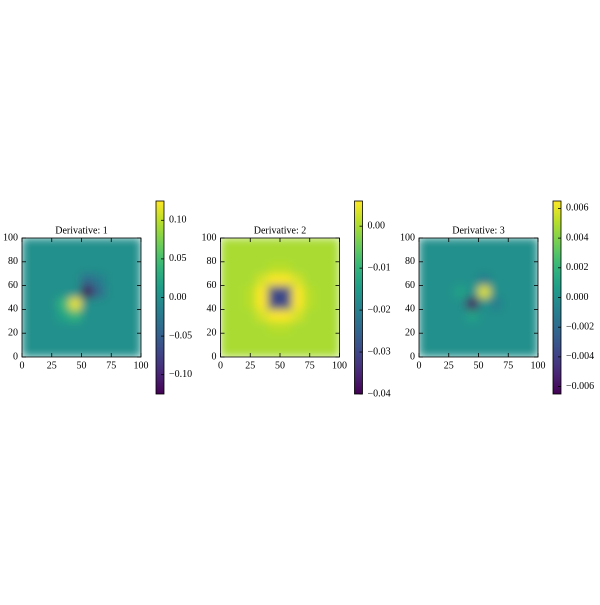 The width and height of the screenshot is (600, 605). I want to click on x-tick-label: 0, so click(220, 365).